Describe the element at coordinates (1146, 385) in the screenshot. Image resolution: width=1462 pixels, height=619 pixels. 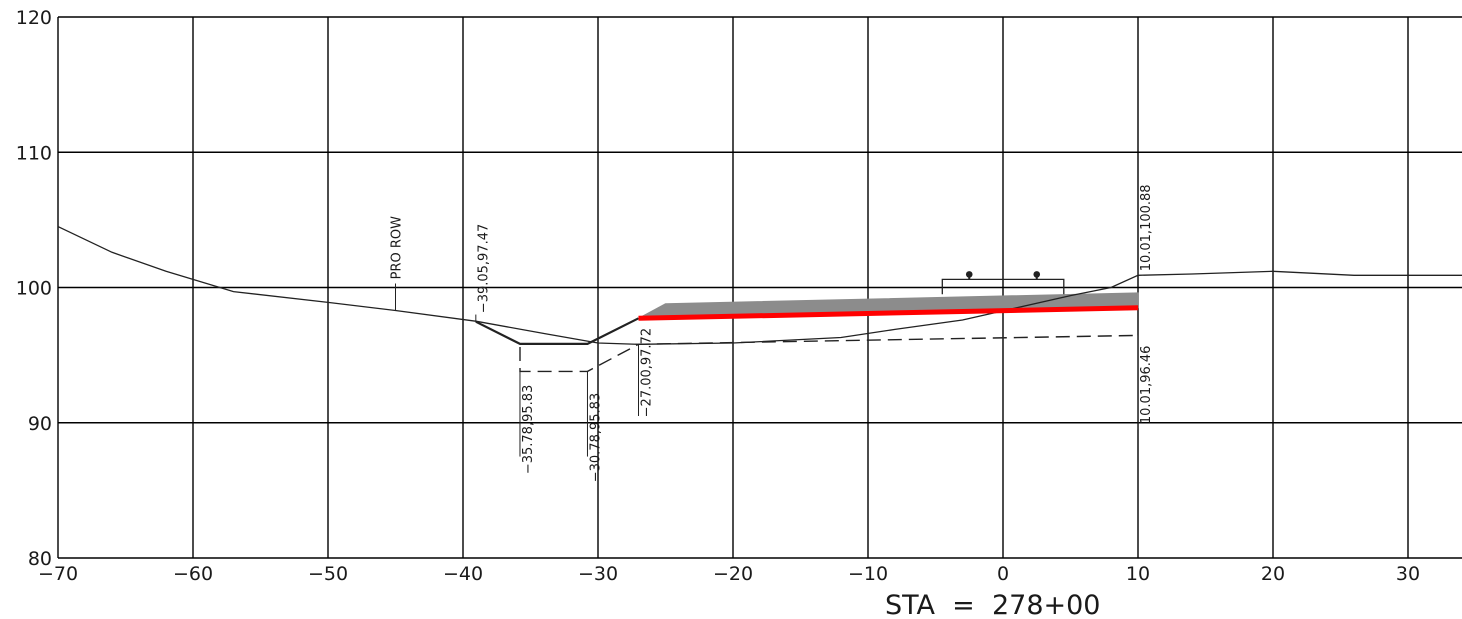
I see `note-bottom-right: 10.01,96.46` at that location.